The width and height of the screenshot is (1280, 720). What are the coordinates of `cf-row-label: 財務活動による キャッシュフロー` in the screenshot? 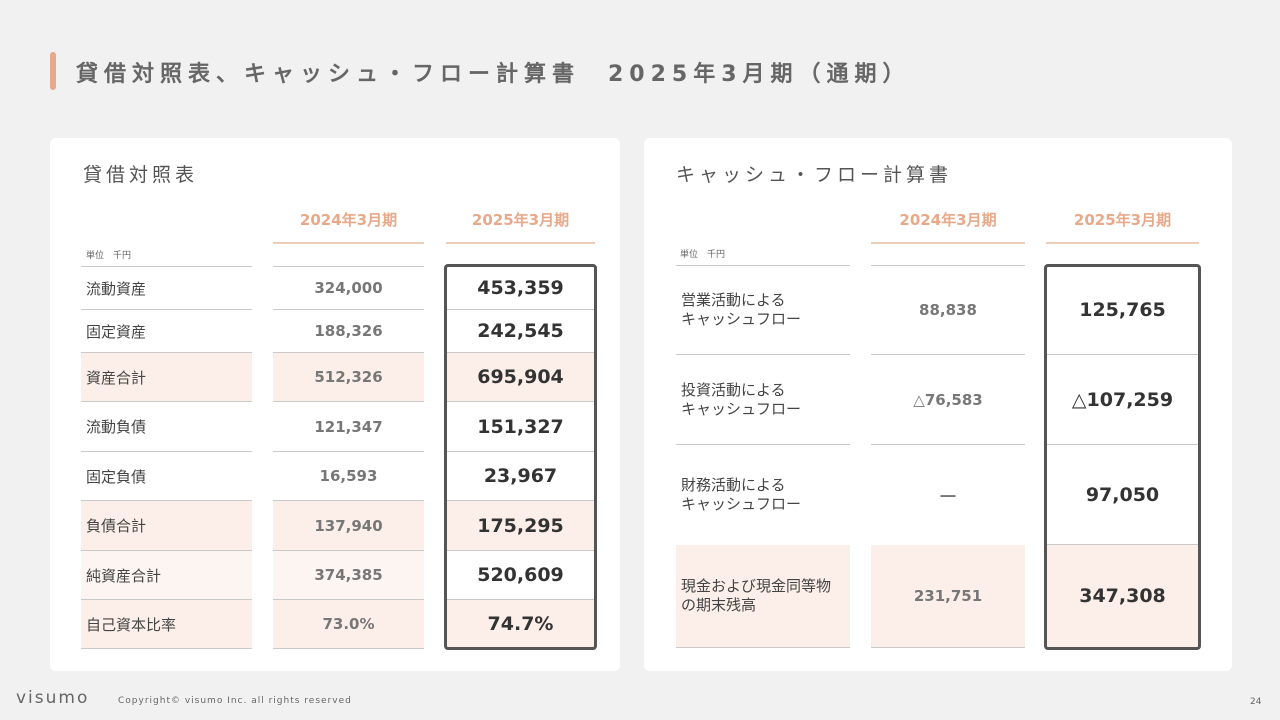 It's located at (763, 495).